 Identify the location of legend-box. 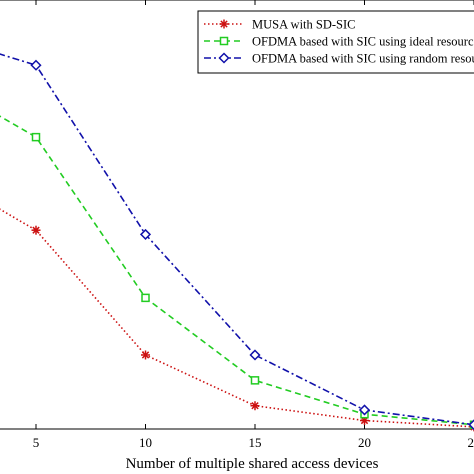
(335, 42).